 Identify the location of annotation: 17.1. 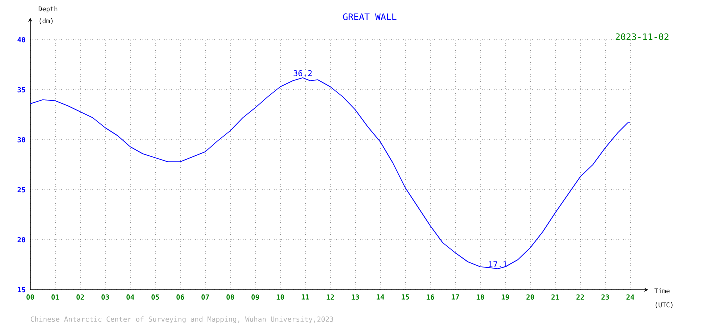
(498, 265).